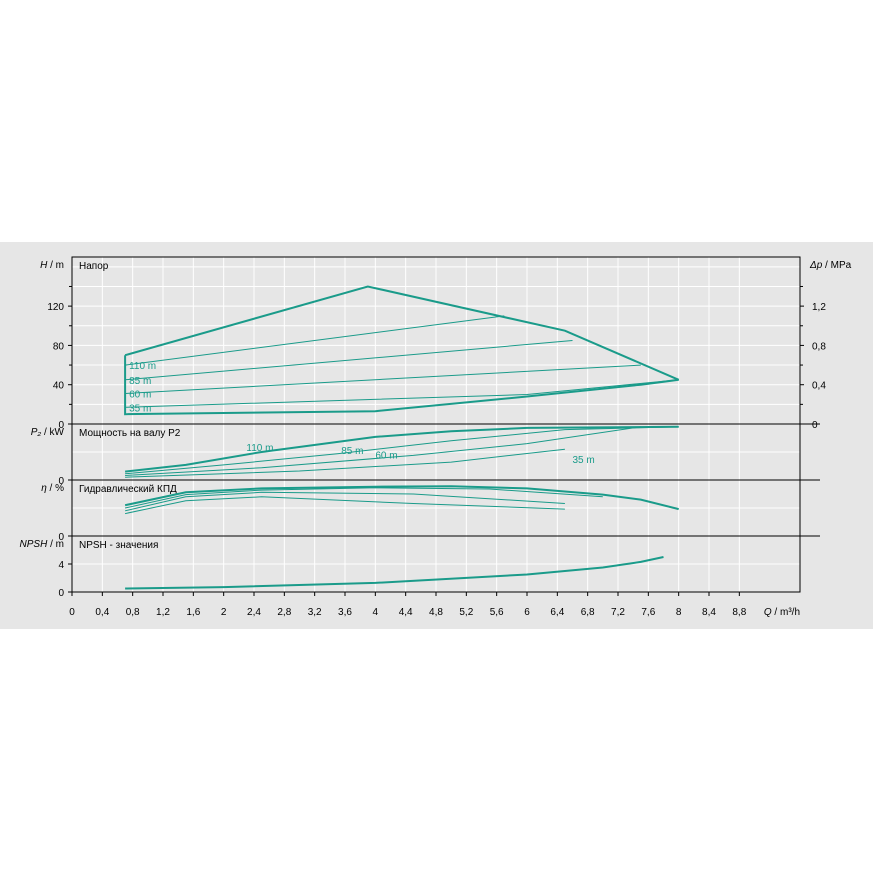  Describe the element at coordinates (557, 612) in the screenshot. I see `x-tick-label: 6,4` at that location.